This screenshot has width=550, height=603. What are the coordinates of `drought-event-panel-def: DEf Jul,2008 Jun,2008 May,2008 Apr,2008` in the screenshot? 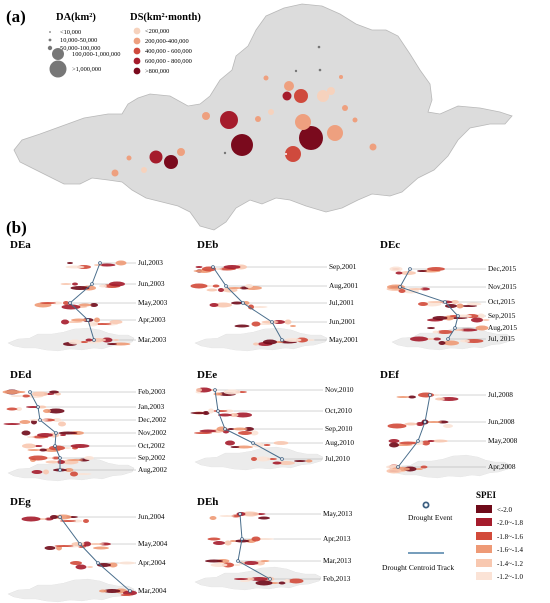 It's located at (449, 424).